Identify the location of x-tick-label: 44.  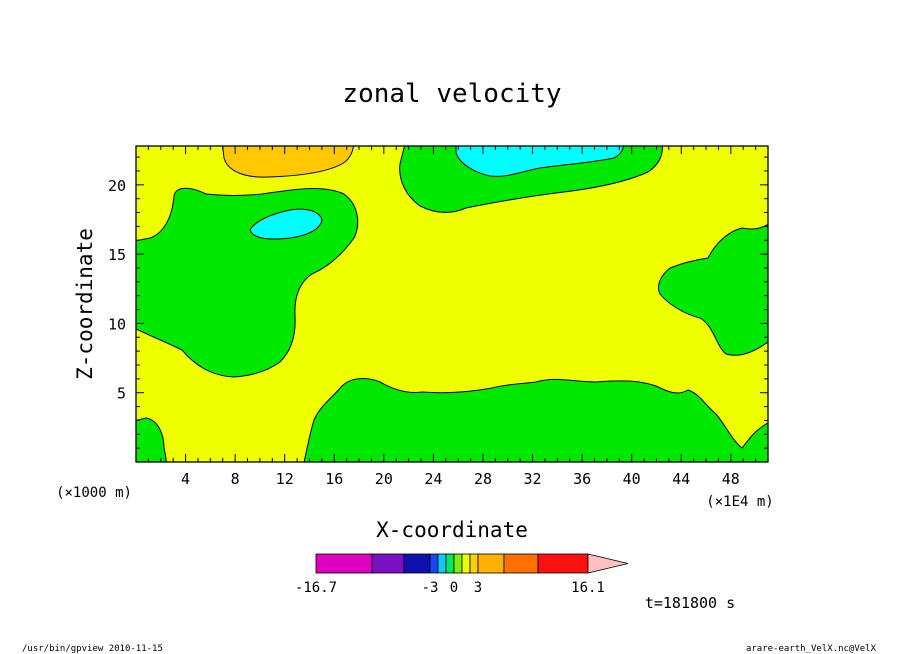
(681, 479).